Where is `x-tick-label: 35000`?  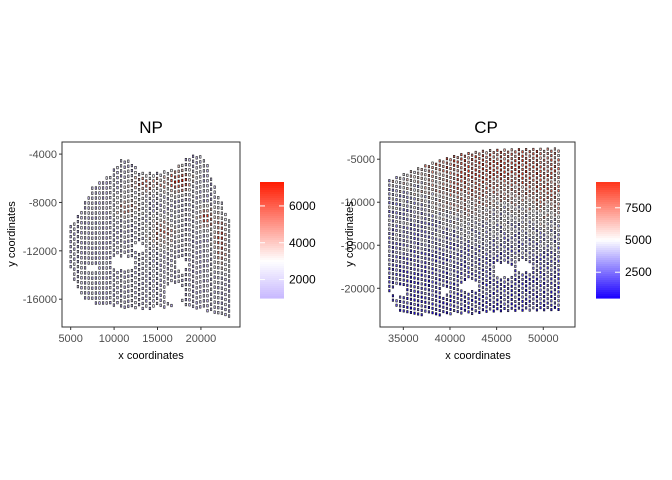
x-tick-label: 35000 is located at coordinates (403, 339).